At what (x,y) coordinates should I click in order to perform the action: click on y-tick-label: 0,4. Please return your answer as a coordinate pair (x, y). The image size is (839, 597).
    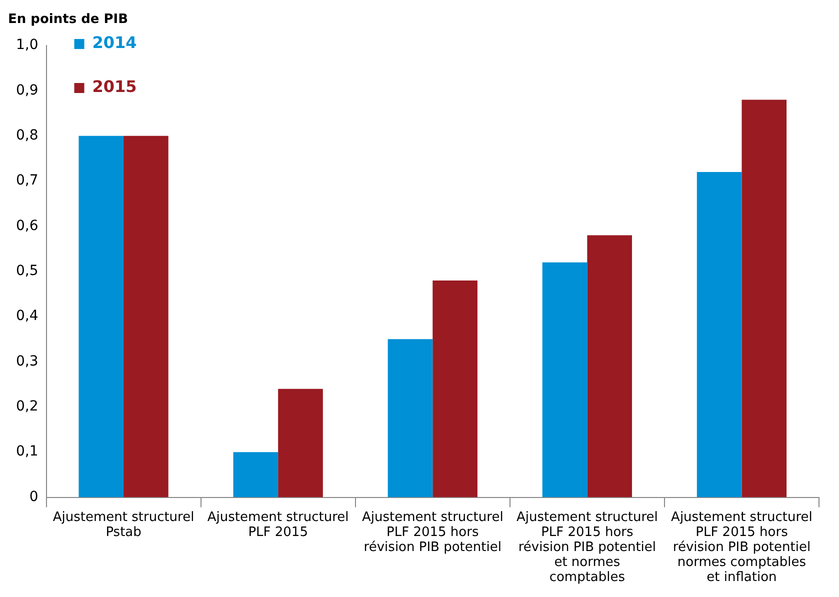
    Looking at the image, I should click on (27, 316).